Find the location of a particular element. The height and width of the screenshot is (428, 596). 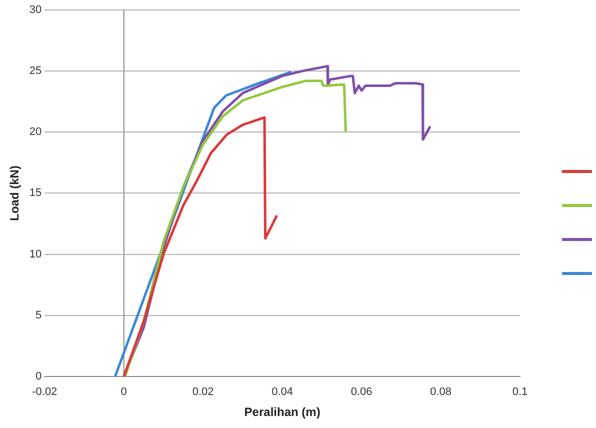

x-tick-label: 0.02 is located at coordinates (203, 392).